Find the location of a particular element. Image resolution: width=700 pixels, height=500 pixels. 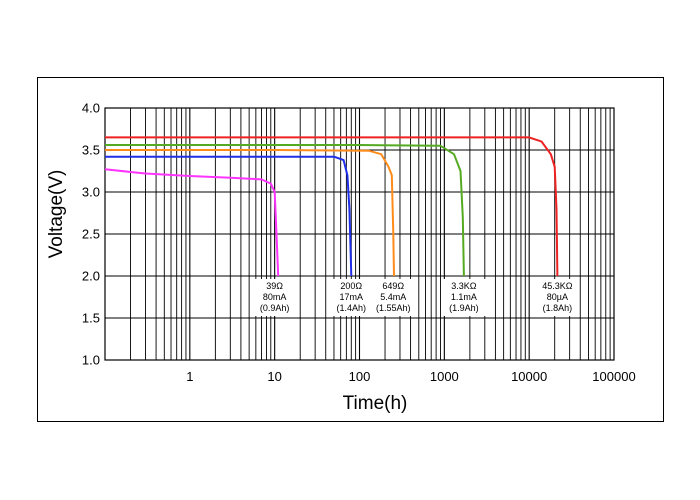

y-tick-label: 2.5 is located at coordinates (91, 234).